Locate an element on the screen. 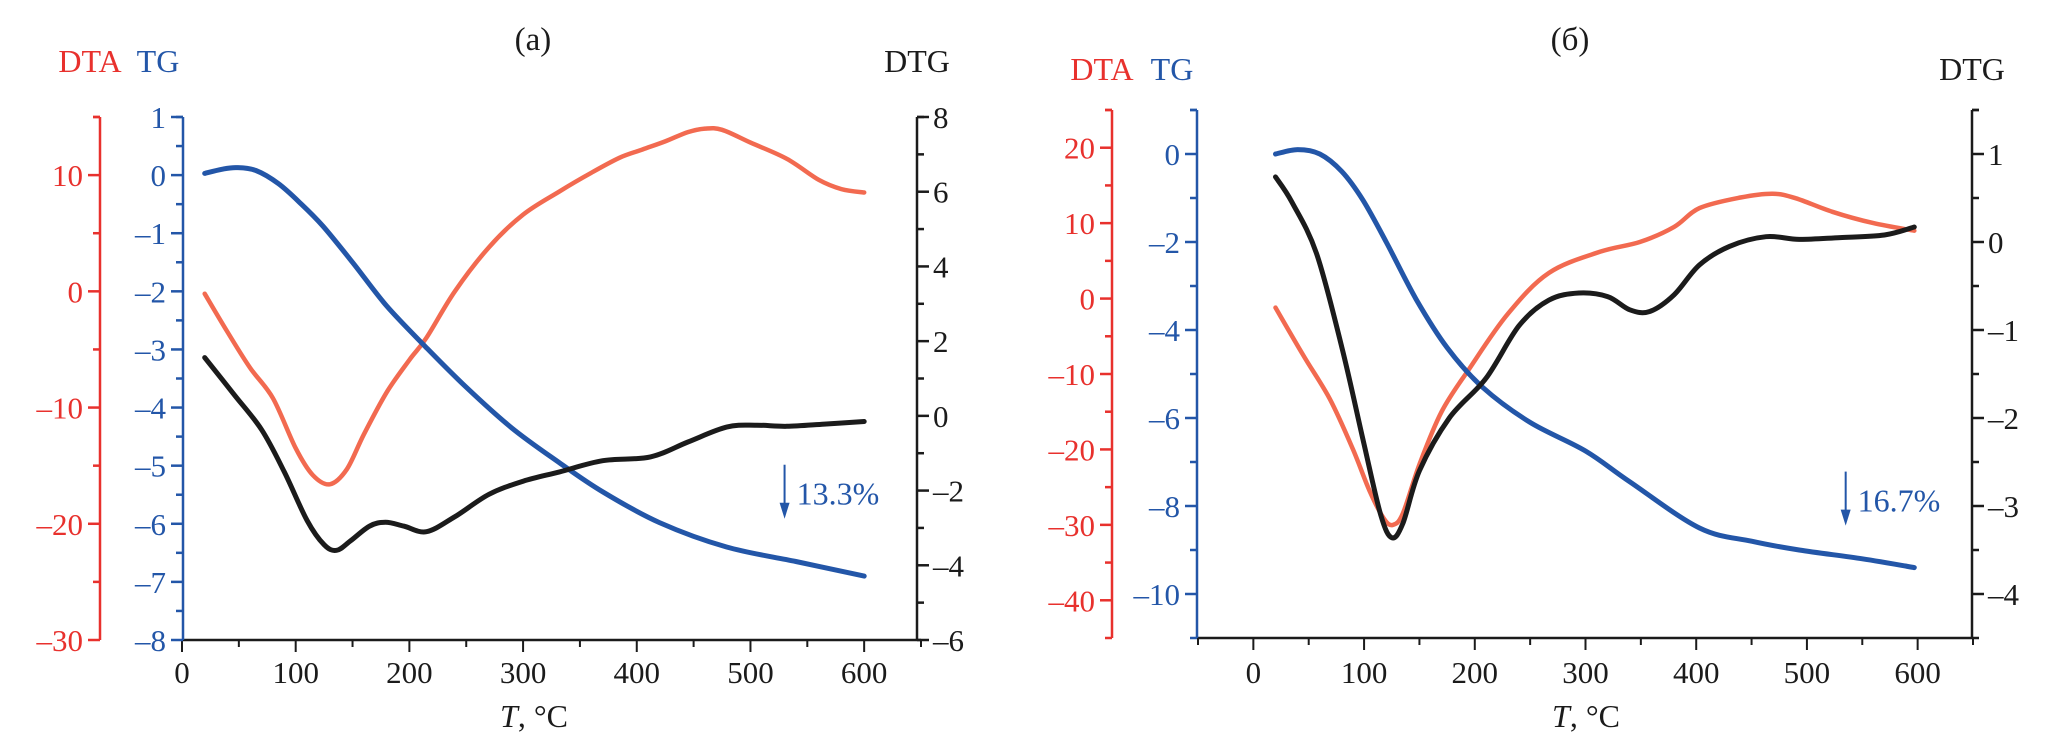  dtg-tick-label: 2 is located at coordinates (941, 341).